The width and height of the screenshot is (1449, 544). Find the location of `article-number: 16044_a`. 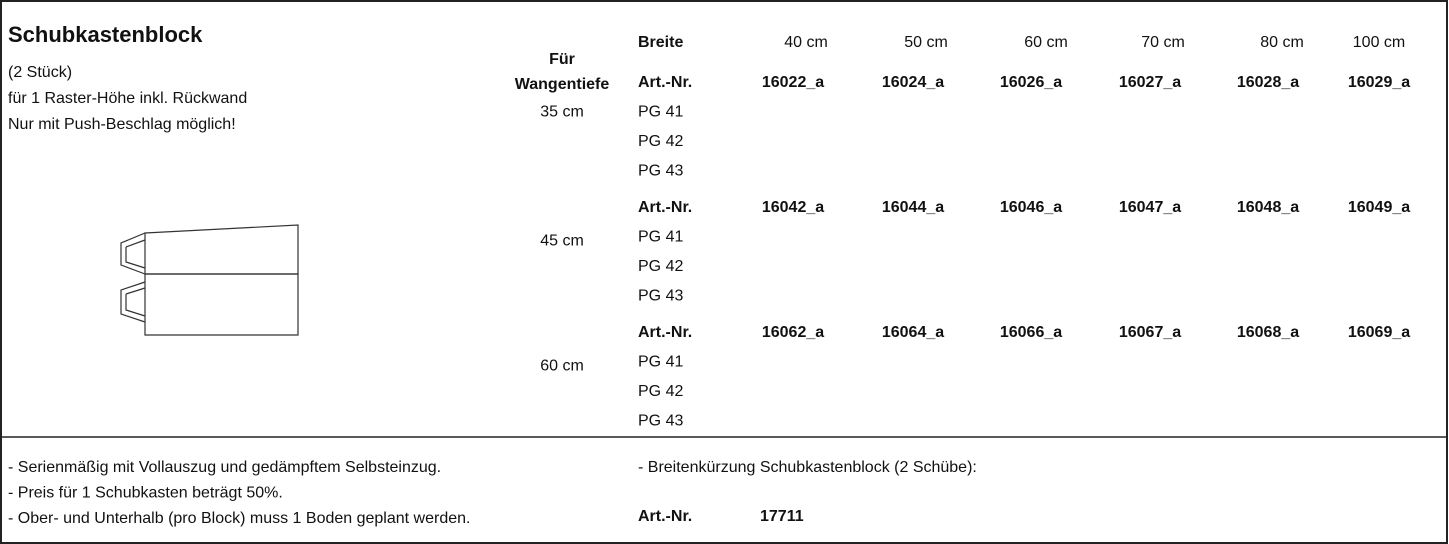

article-number: 16044_a is located at coordinates (913, 207).